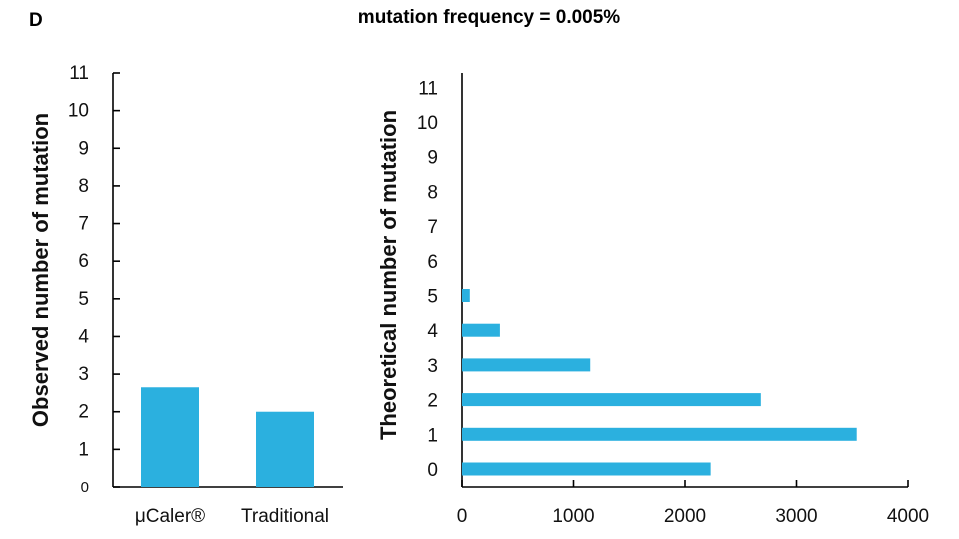 The width and height of the screenshot is (959, 539). What do you see at coordinates (573, 516) in the screenshot?
I see `x-tick-label: 1000` at bounding box center [573, 516].